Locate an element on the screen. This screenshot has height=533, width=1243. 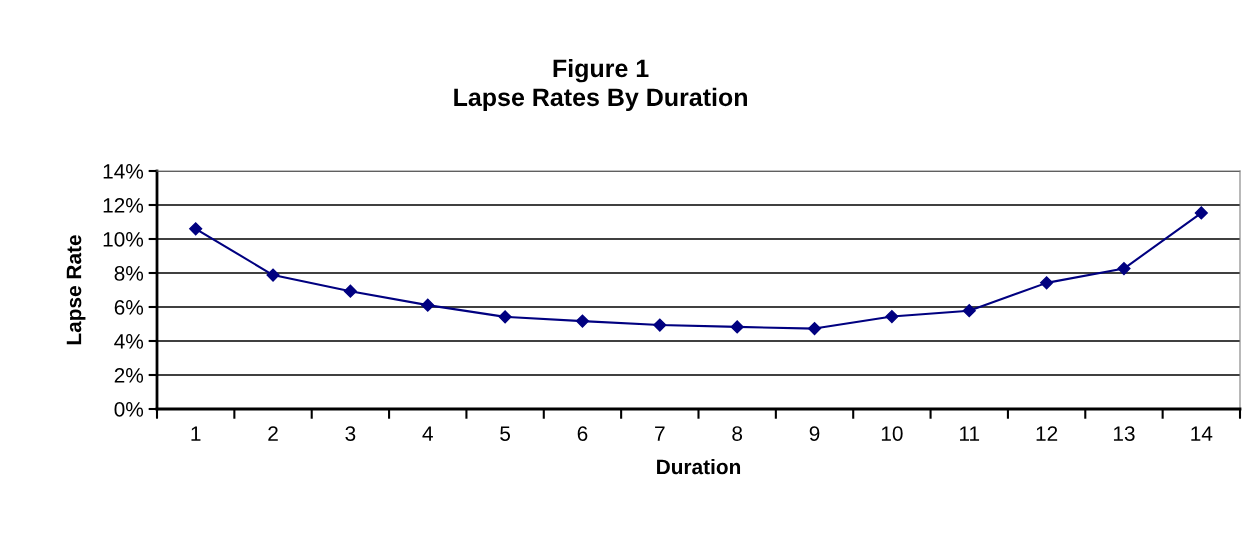
y-tick-label: 14% is located at coordinates (123, 171).